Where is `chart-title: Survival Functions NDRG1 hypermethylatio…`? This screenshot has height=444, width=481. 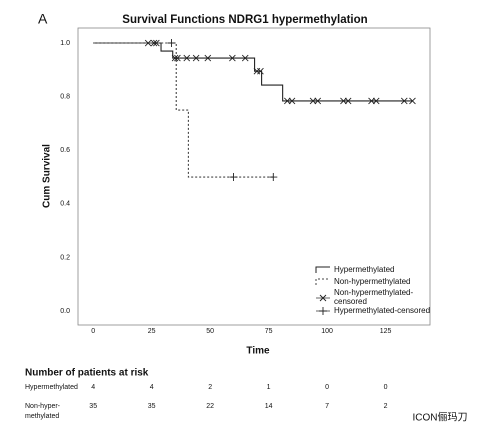
chart-title: Survival Functions NDRG1 hypermethylatio… is located at coordinates (244, 20).